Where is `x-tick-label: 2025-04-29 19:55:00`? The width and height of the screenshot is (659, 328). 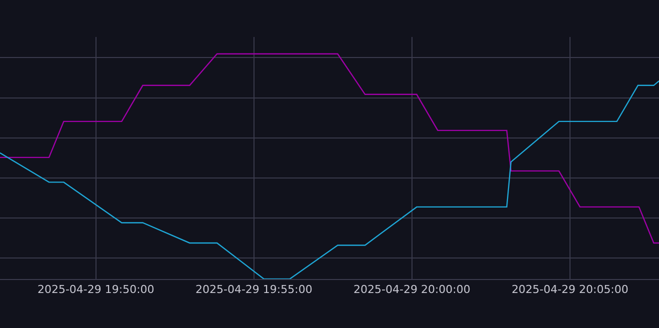
x-tick-label: 2025-04-29 19:55:00 is located at coordinates (253, 289).